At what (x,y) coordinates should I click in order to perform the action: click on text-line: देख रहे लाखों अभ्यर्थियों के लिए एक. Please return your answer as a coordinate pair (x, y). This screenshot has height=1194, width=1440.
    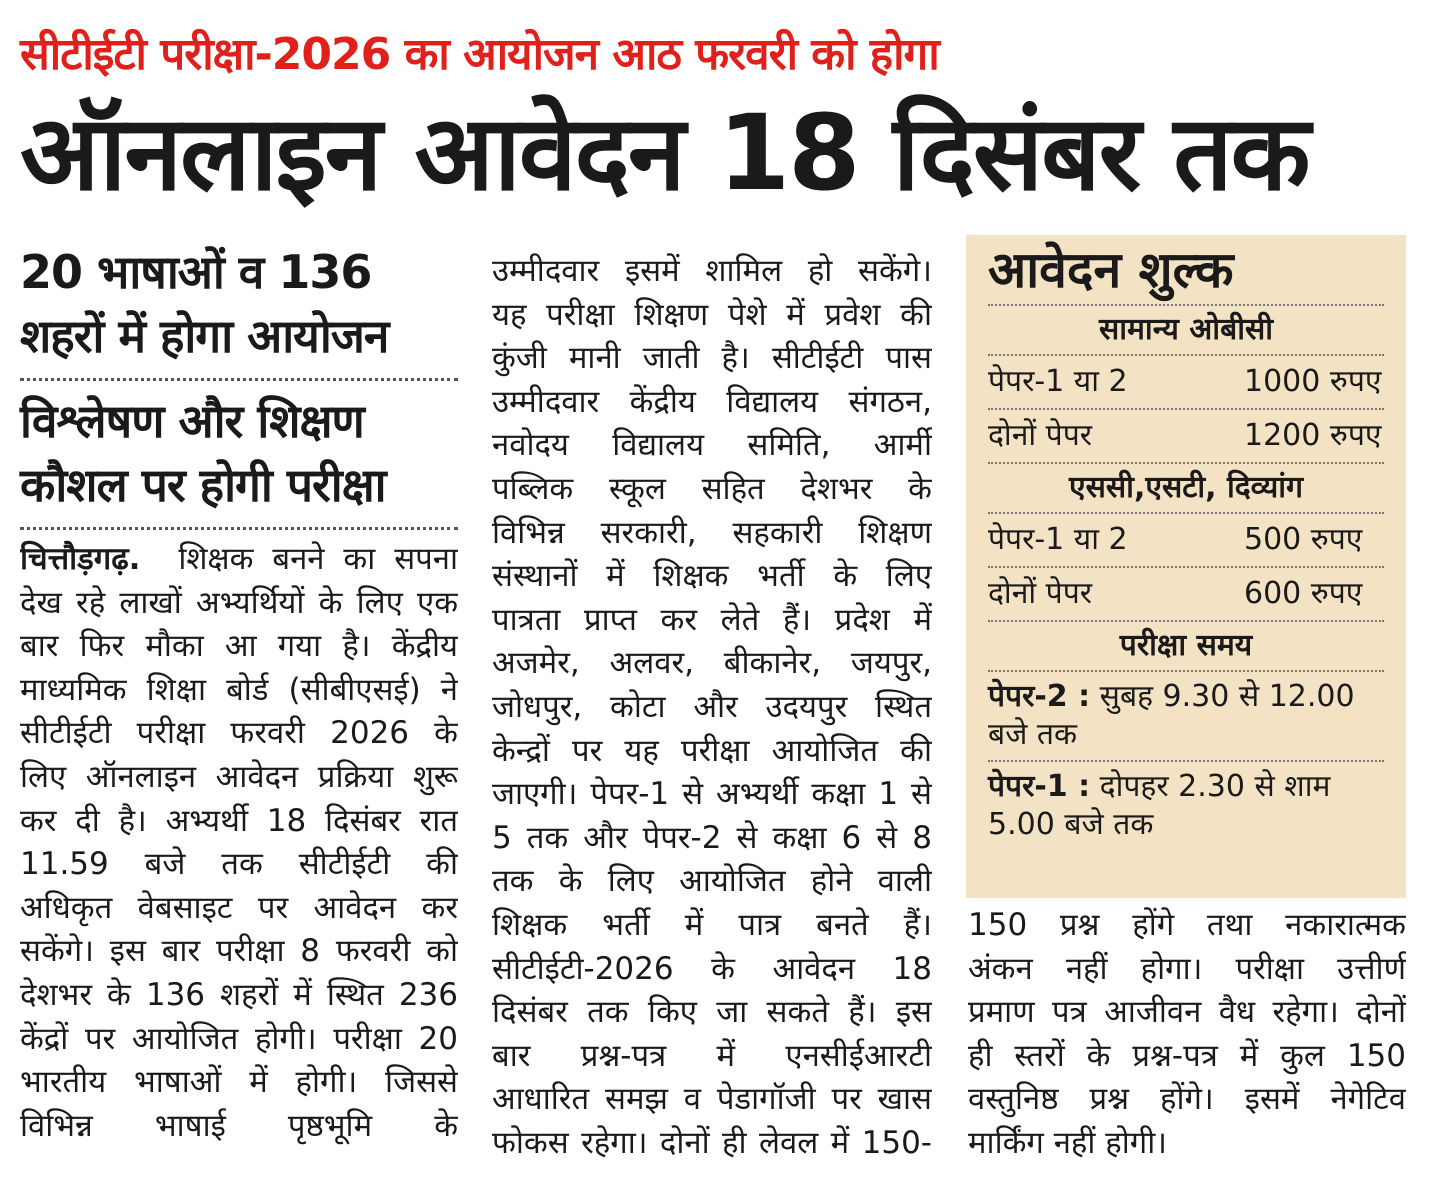
    Looking at the image, I should click on (239, 602).